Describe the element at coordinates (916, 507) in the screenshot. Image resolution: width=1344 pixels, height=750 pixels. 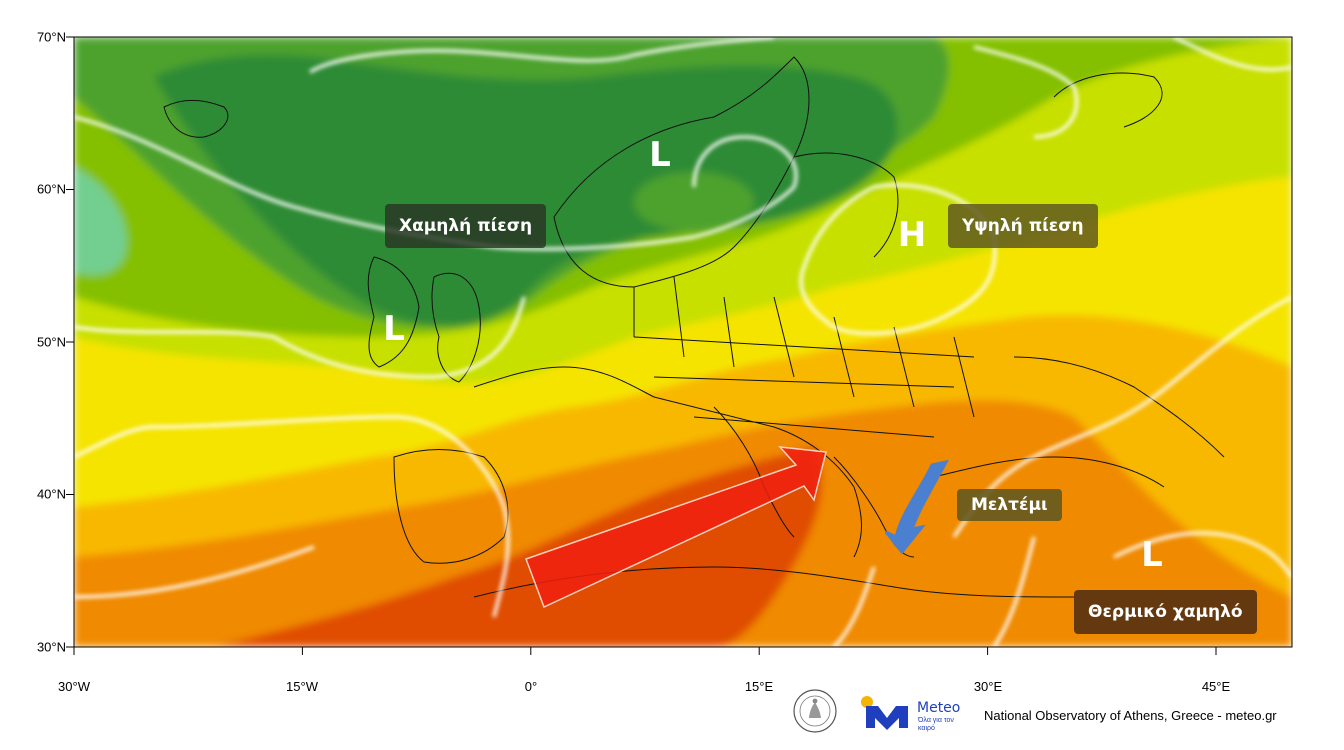
I see `meltemi-arrow` at that location.